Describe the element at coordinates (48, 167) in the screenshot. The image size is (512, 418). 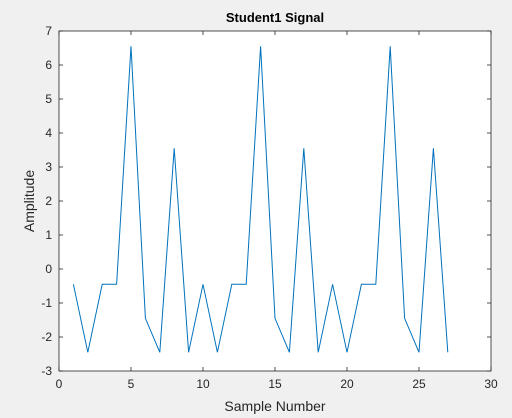
I see `y-tick-label: 3` at that location.